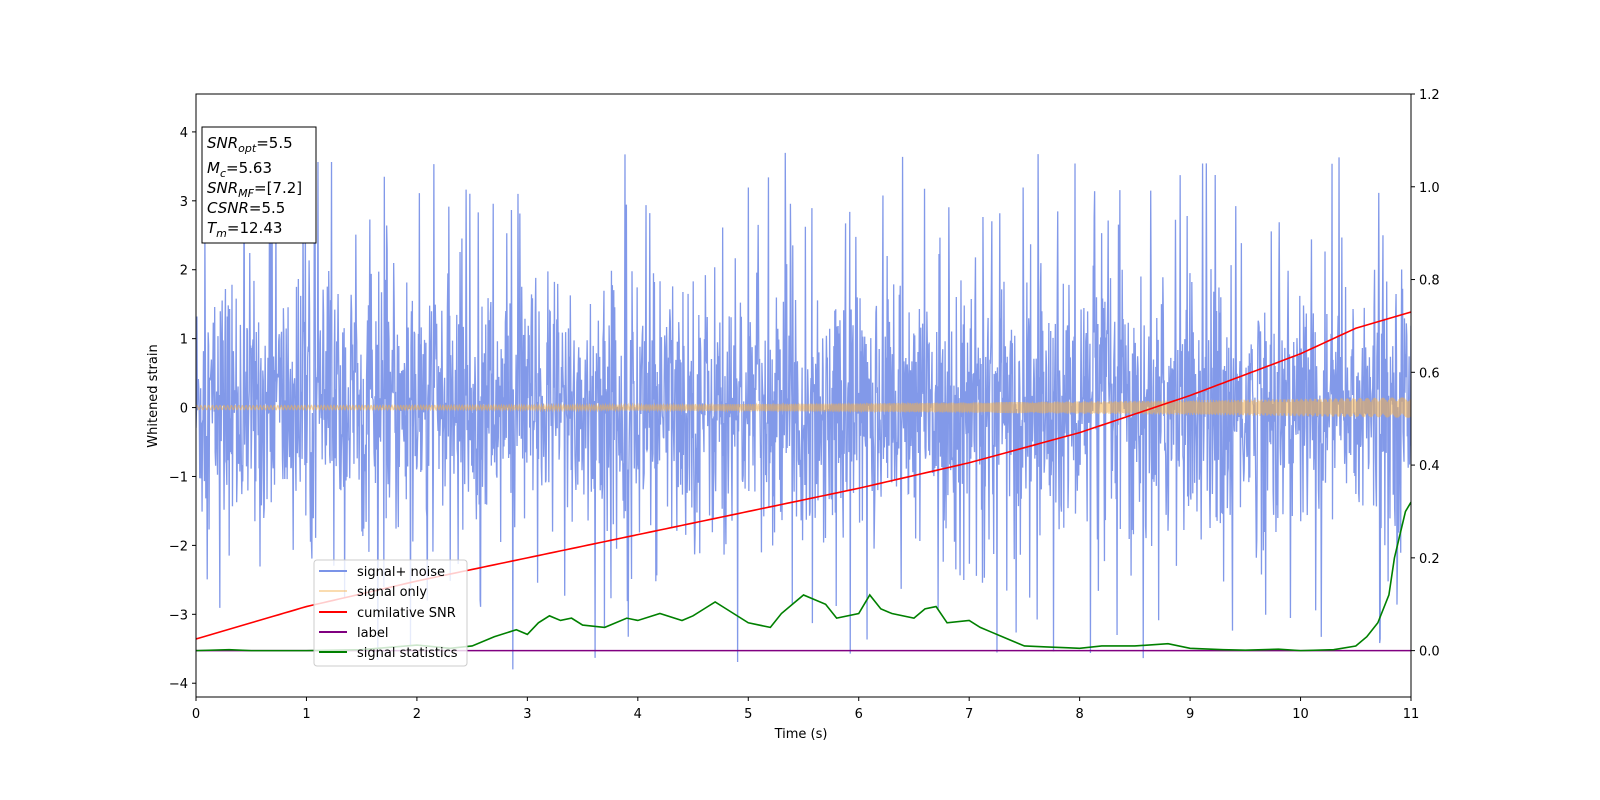 The image size is (1600, 800). What do you see at coordinates (306, 714) in the screenshot?
I see `x-tick-label: 1` at bounding box center [306, 714].